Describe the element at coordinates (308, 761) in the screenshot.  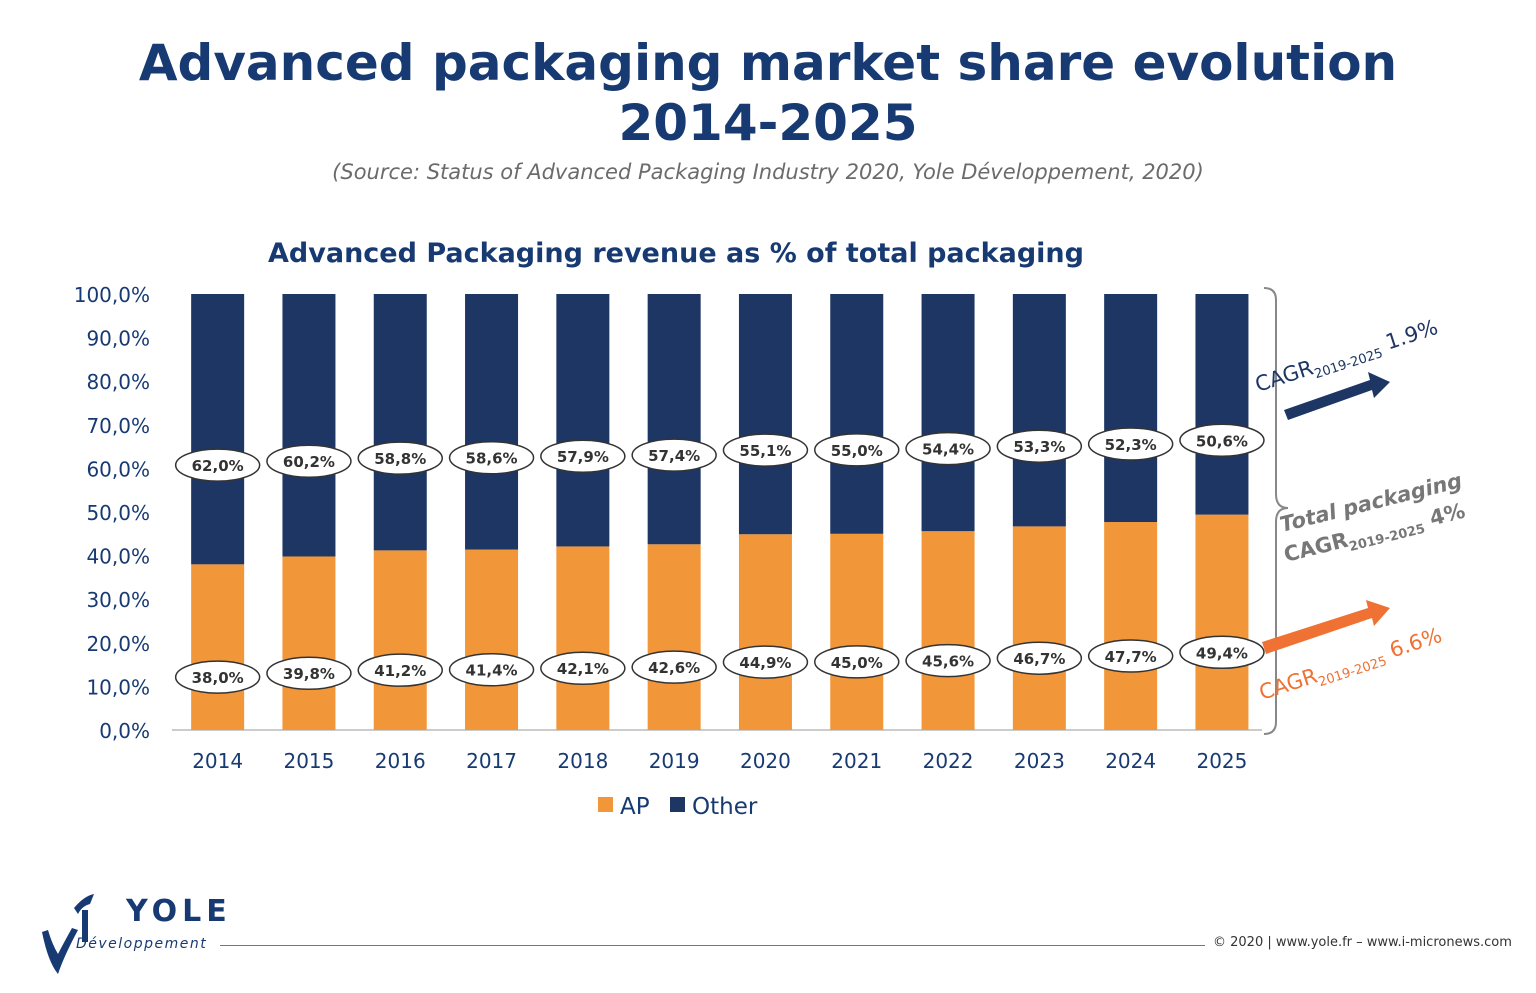
I see `x-tick-label: 2015` at that location.